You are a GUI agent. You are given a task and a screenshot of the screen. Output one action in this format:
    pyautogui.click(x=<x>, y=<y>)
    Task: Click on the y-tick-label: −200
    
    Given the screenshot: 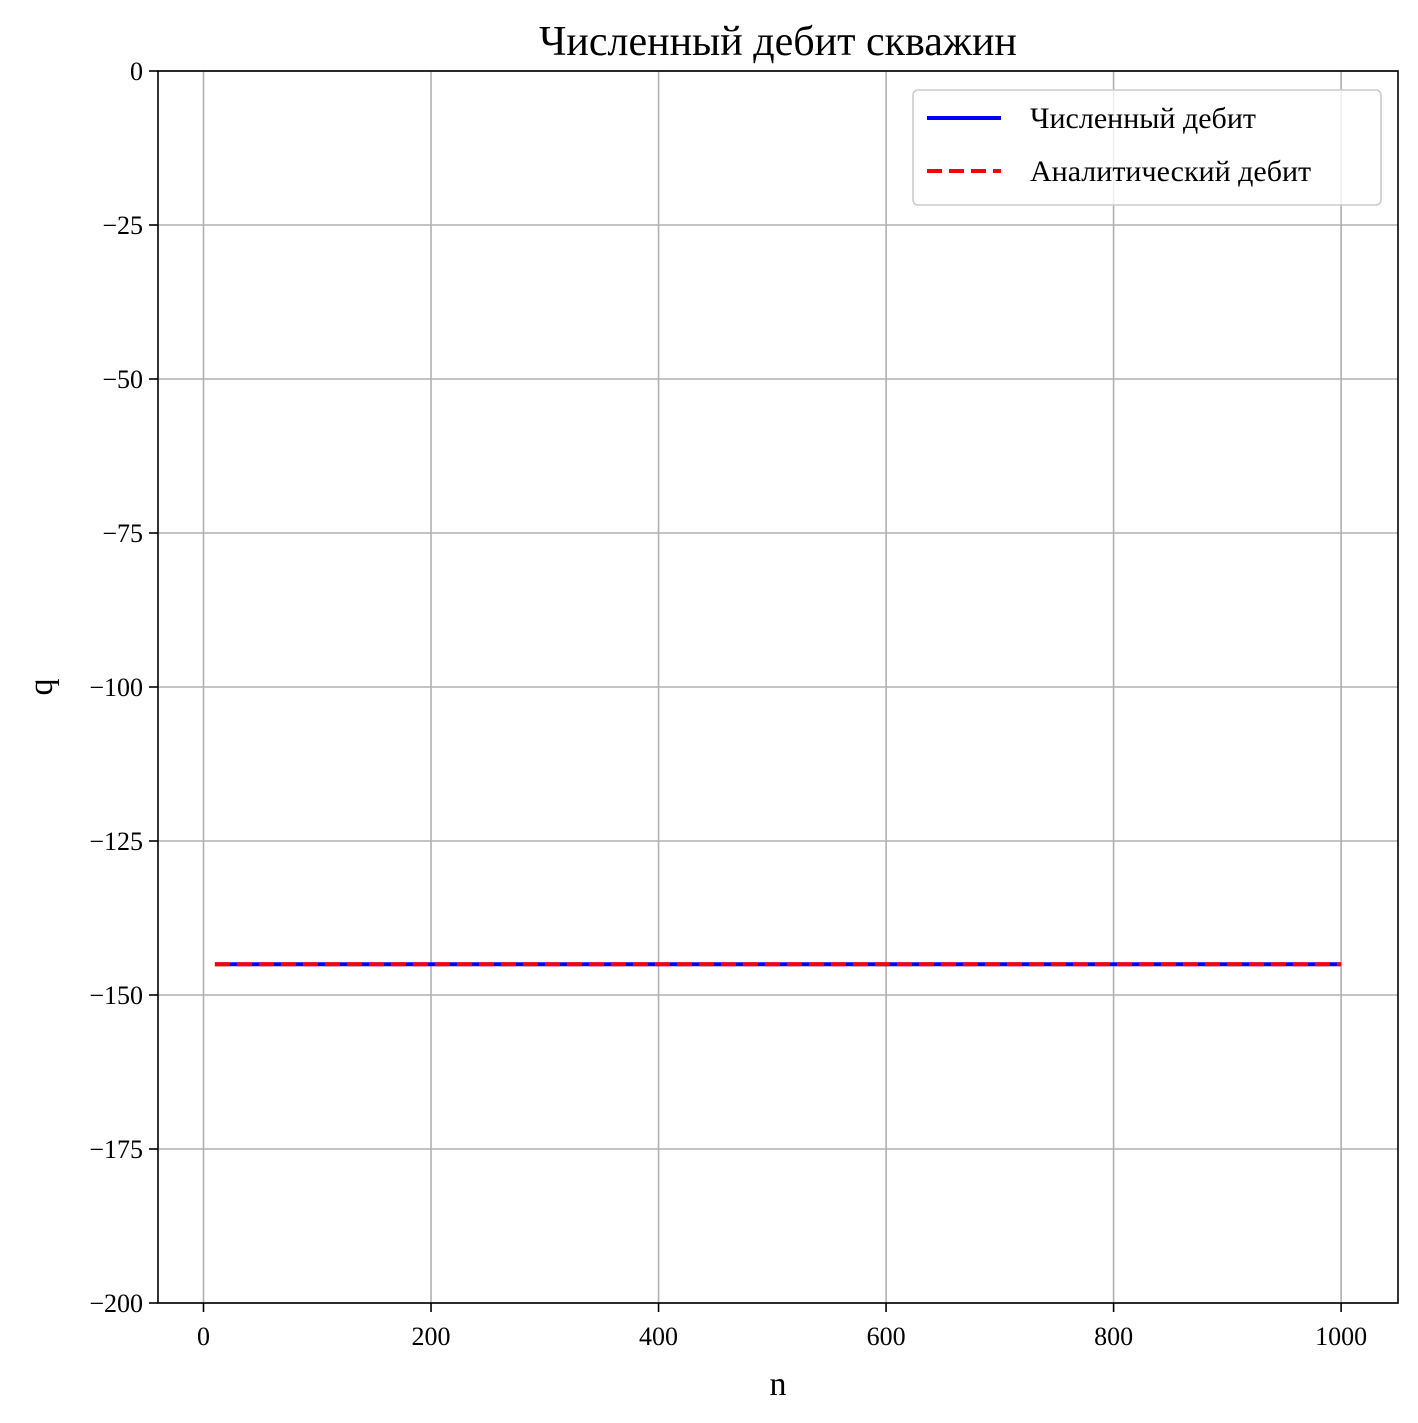 What is the action you would take?
    pyautogui.click(x=116, y=1303)
    